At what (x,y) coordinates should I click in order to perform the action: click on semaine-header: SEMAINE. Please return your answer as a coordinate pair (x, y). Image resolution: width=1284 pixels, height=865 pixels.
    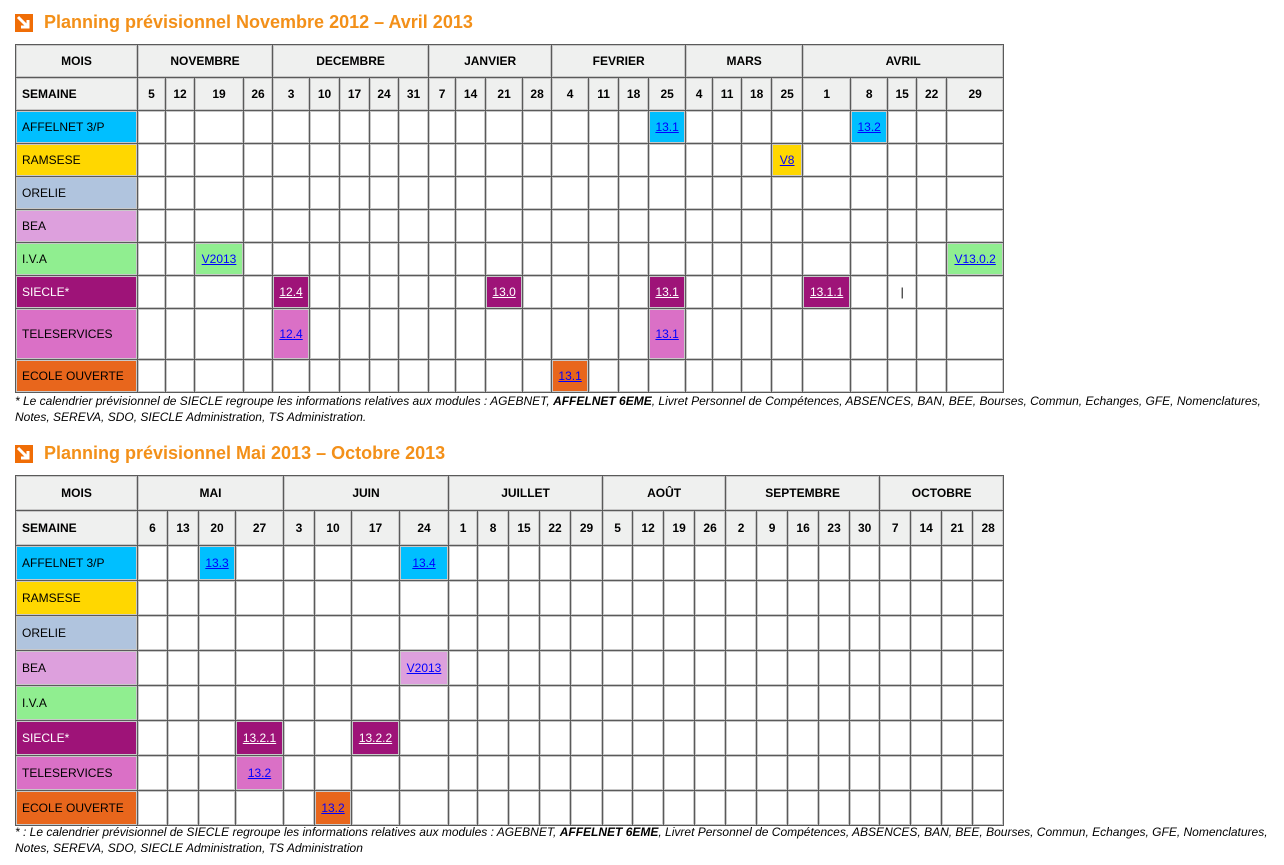
    Looking at the image, I should click on (76, 528).